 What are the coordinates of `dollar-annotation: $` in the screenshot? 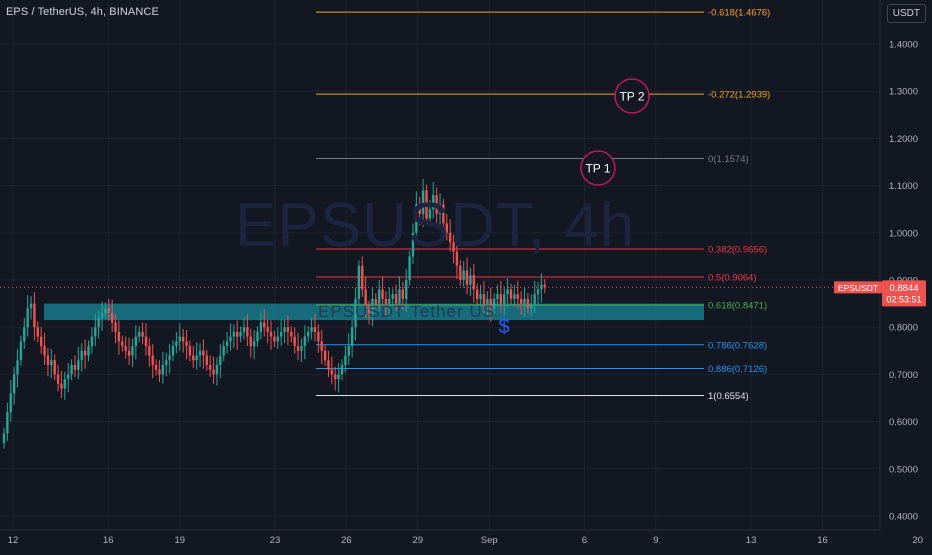 It's located at (503, 327).